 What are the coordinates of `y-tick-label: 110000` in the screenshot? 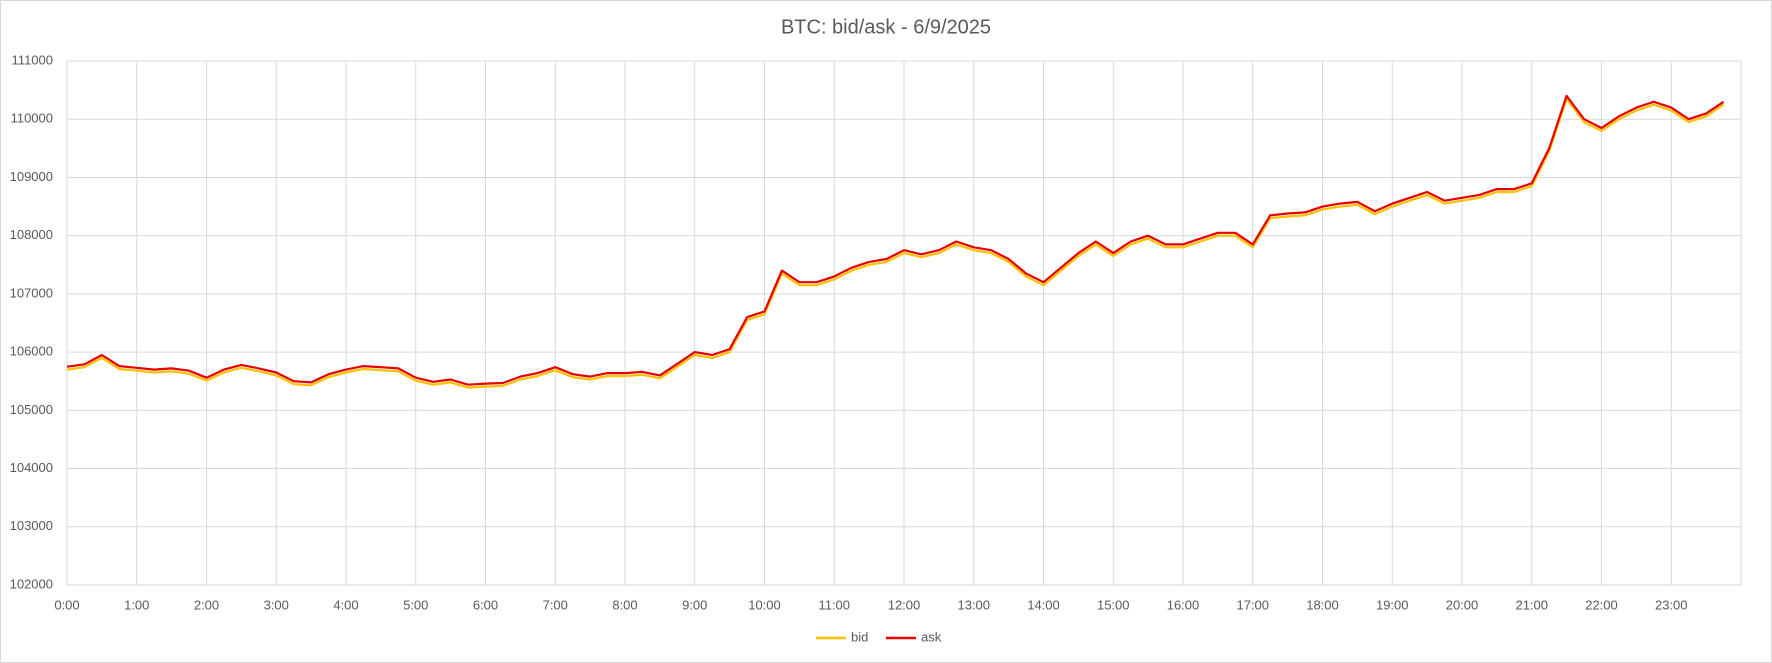 It's located at (32, 118).